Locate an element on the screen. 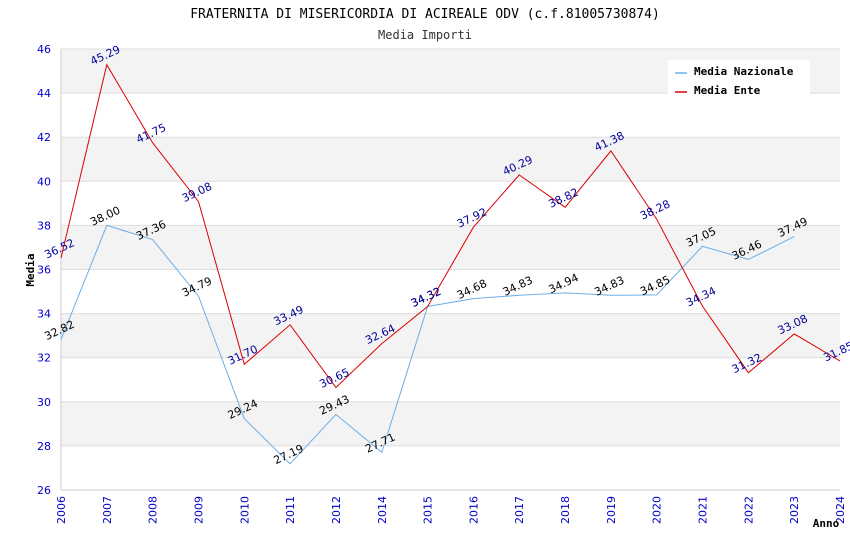 The width and height of the screenshot is (850, 550). x-tick-label: 2021 is located at coordinates (703, 510).